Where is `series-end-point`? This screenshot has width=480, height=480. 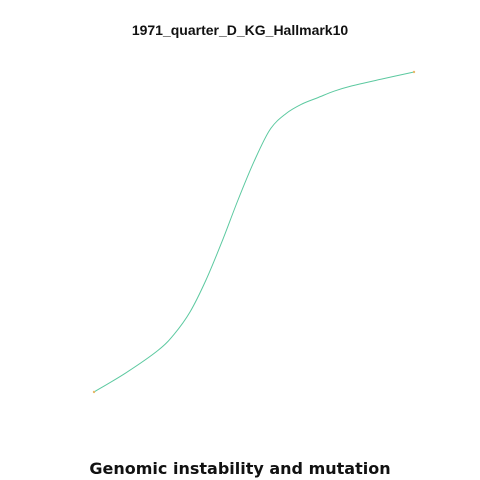 series-end-point is located at coordinates (414, 72).